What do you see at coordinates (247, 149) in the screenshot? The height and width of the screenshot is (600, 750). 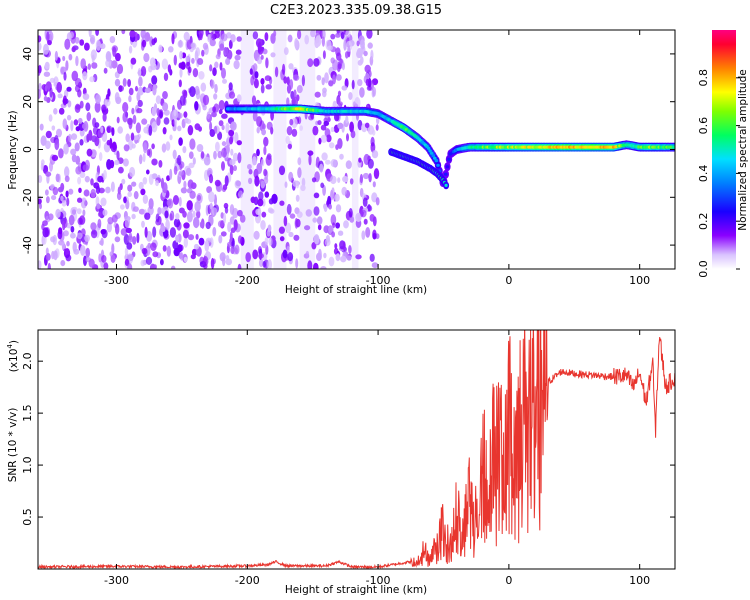 I see `gap-band` at bounding box center [247, 149].